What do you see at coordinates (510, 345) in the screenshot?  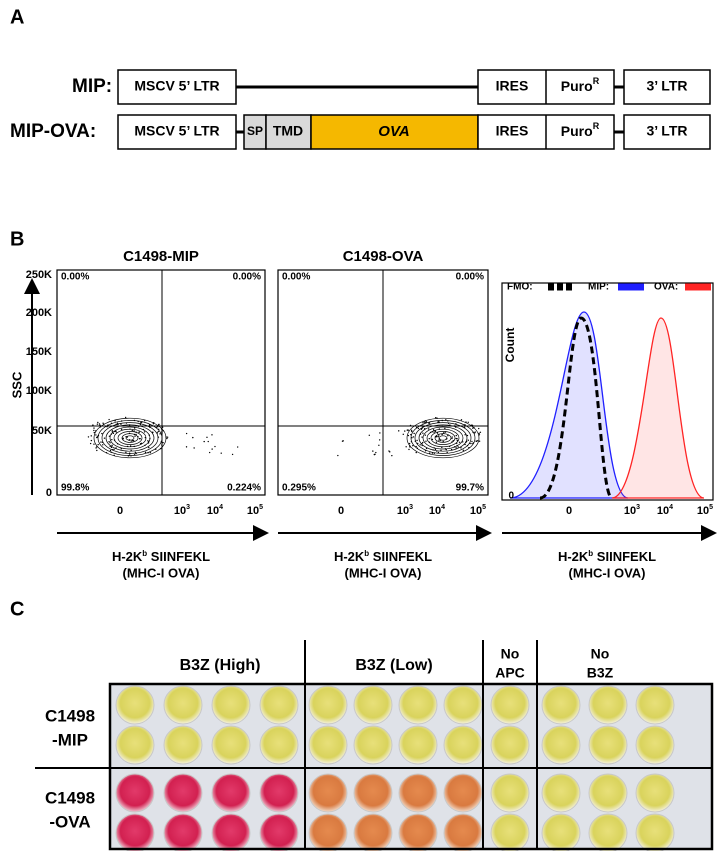 I see `y-axis-label: Count` at bounding box center [510, 345].